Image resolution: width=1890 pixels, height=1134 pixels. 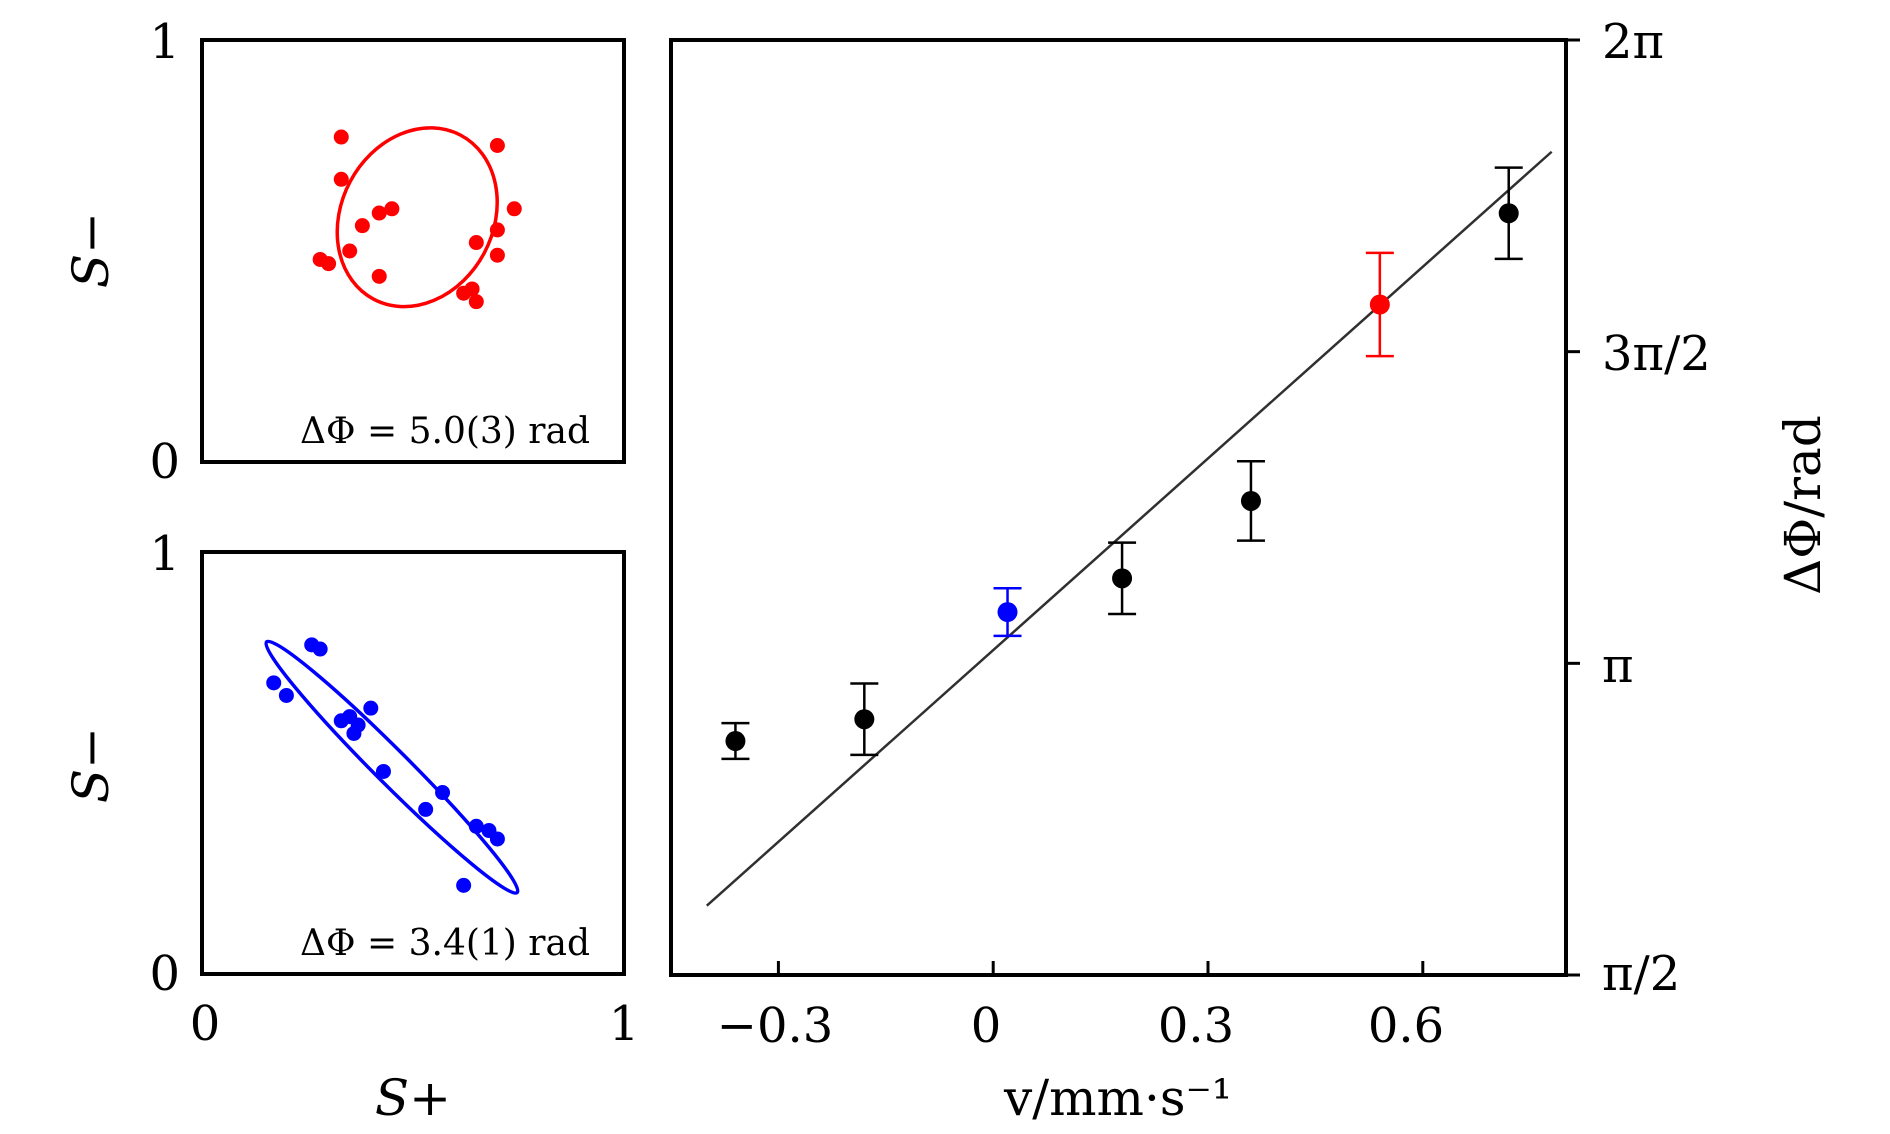 I want to click on inset-bottom-xlabel: S+, so click(x=413, y=1098).